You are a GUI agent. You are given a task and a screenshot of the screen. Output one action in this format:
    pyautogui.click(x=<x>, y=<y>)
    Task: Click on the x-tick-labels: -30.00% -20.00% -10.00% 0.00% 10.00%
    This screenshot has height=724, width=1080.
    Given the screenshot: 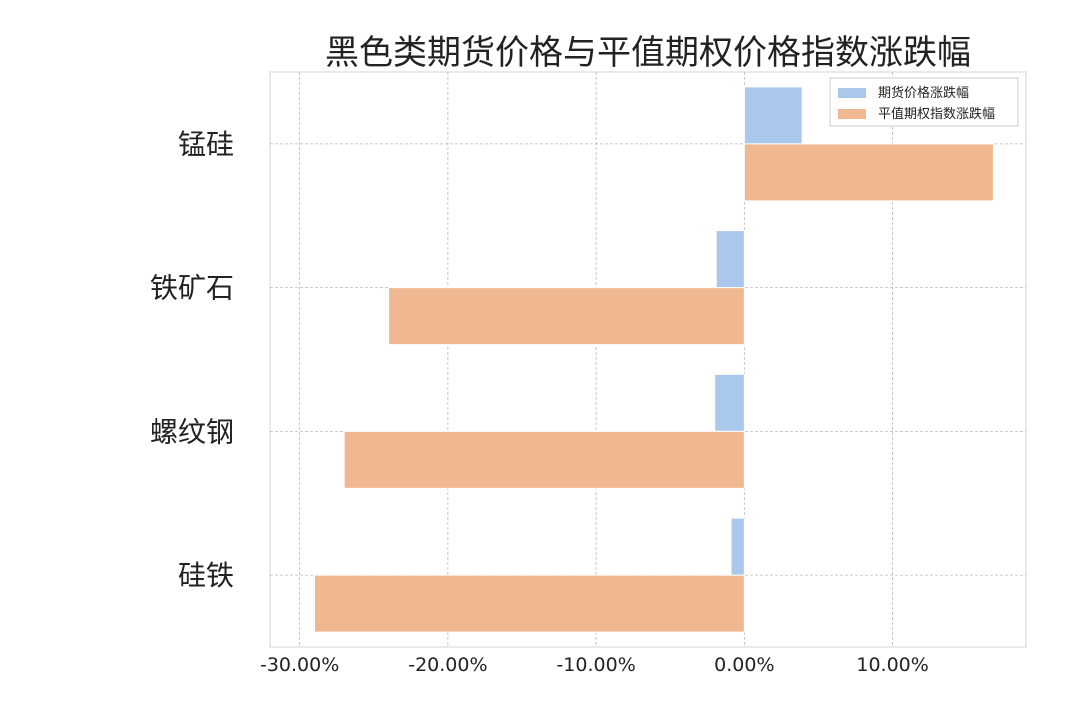 What is the action you would take?
    pyautogui.click(x=594, y=665)
    